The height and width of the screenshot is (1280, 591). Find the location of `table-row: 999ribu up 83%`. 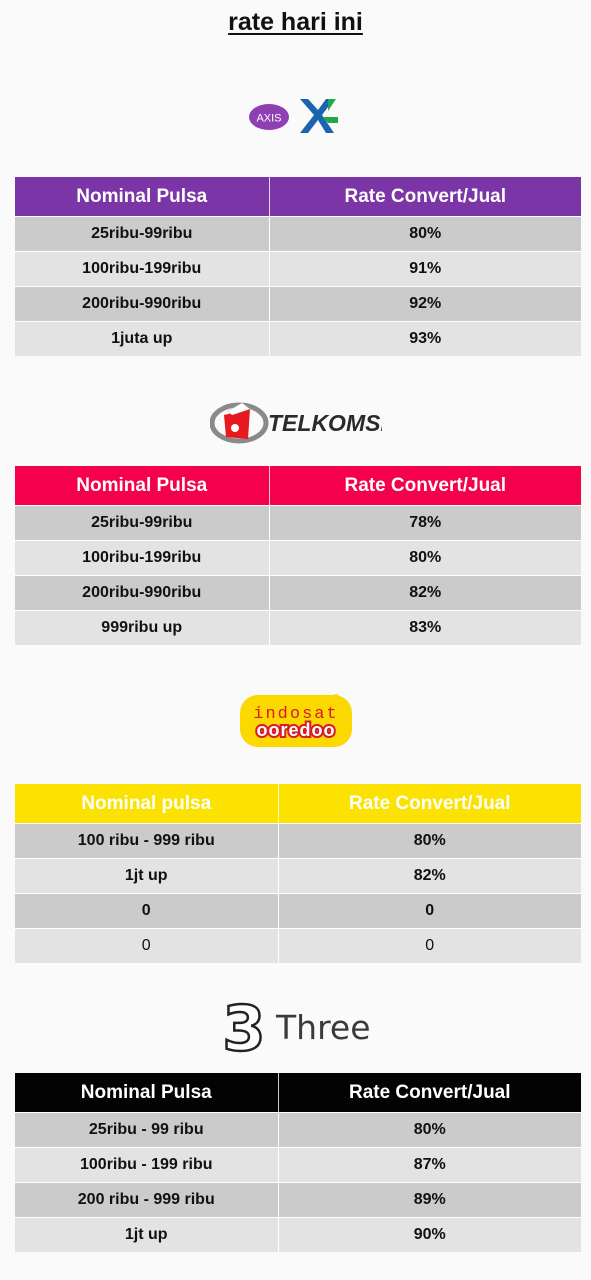

table-row: 999ribu up 83% is located at coordinates (298, 627).